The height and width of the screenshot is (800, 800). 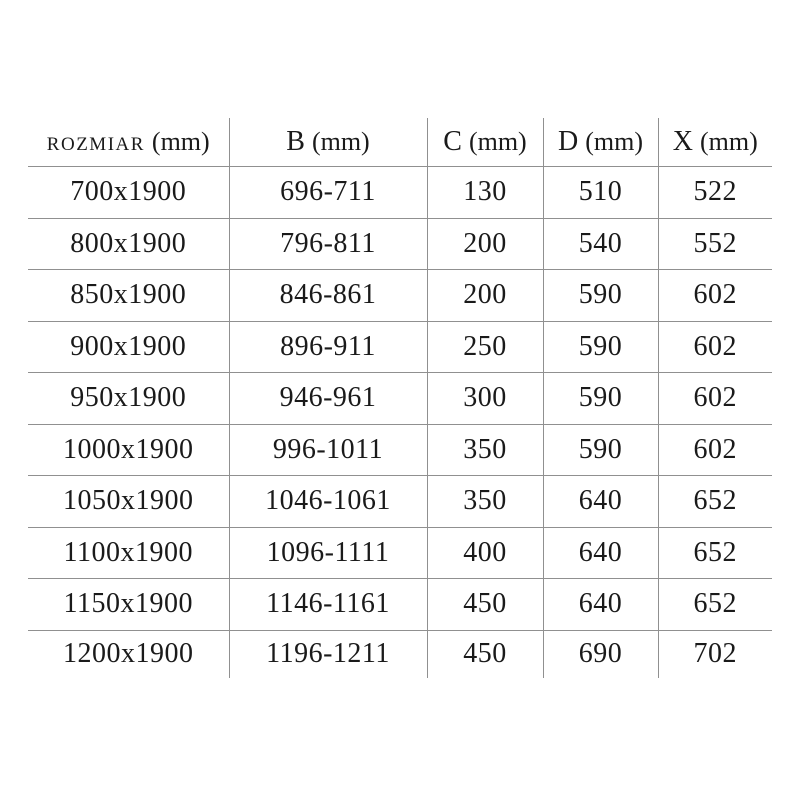 What do you see at coordinates (328, 192) in the screenshot?
I see `cell-b: 696-711` at bounding box center [328, 192].